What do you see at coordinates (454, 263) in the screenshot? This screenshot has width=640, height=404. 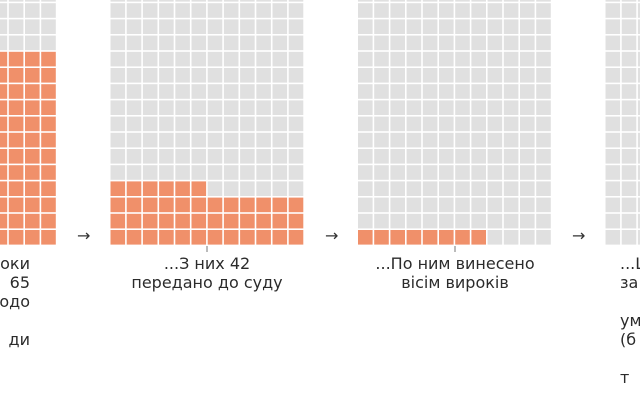 I see `panel-3-caption-line-1: ...По ним винесено` at bounding box center [454, 263].